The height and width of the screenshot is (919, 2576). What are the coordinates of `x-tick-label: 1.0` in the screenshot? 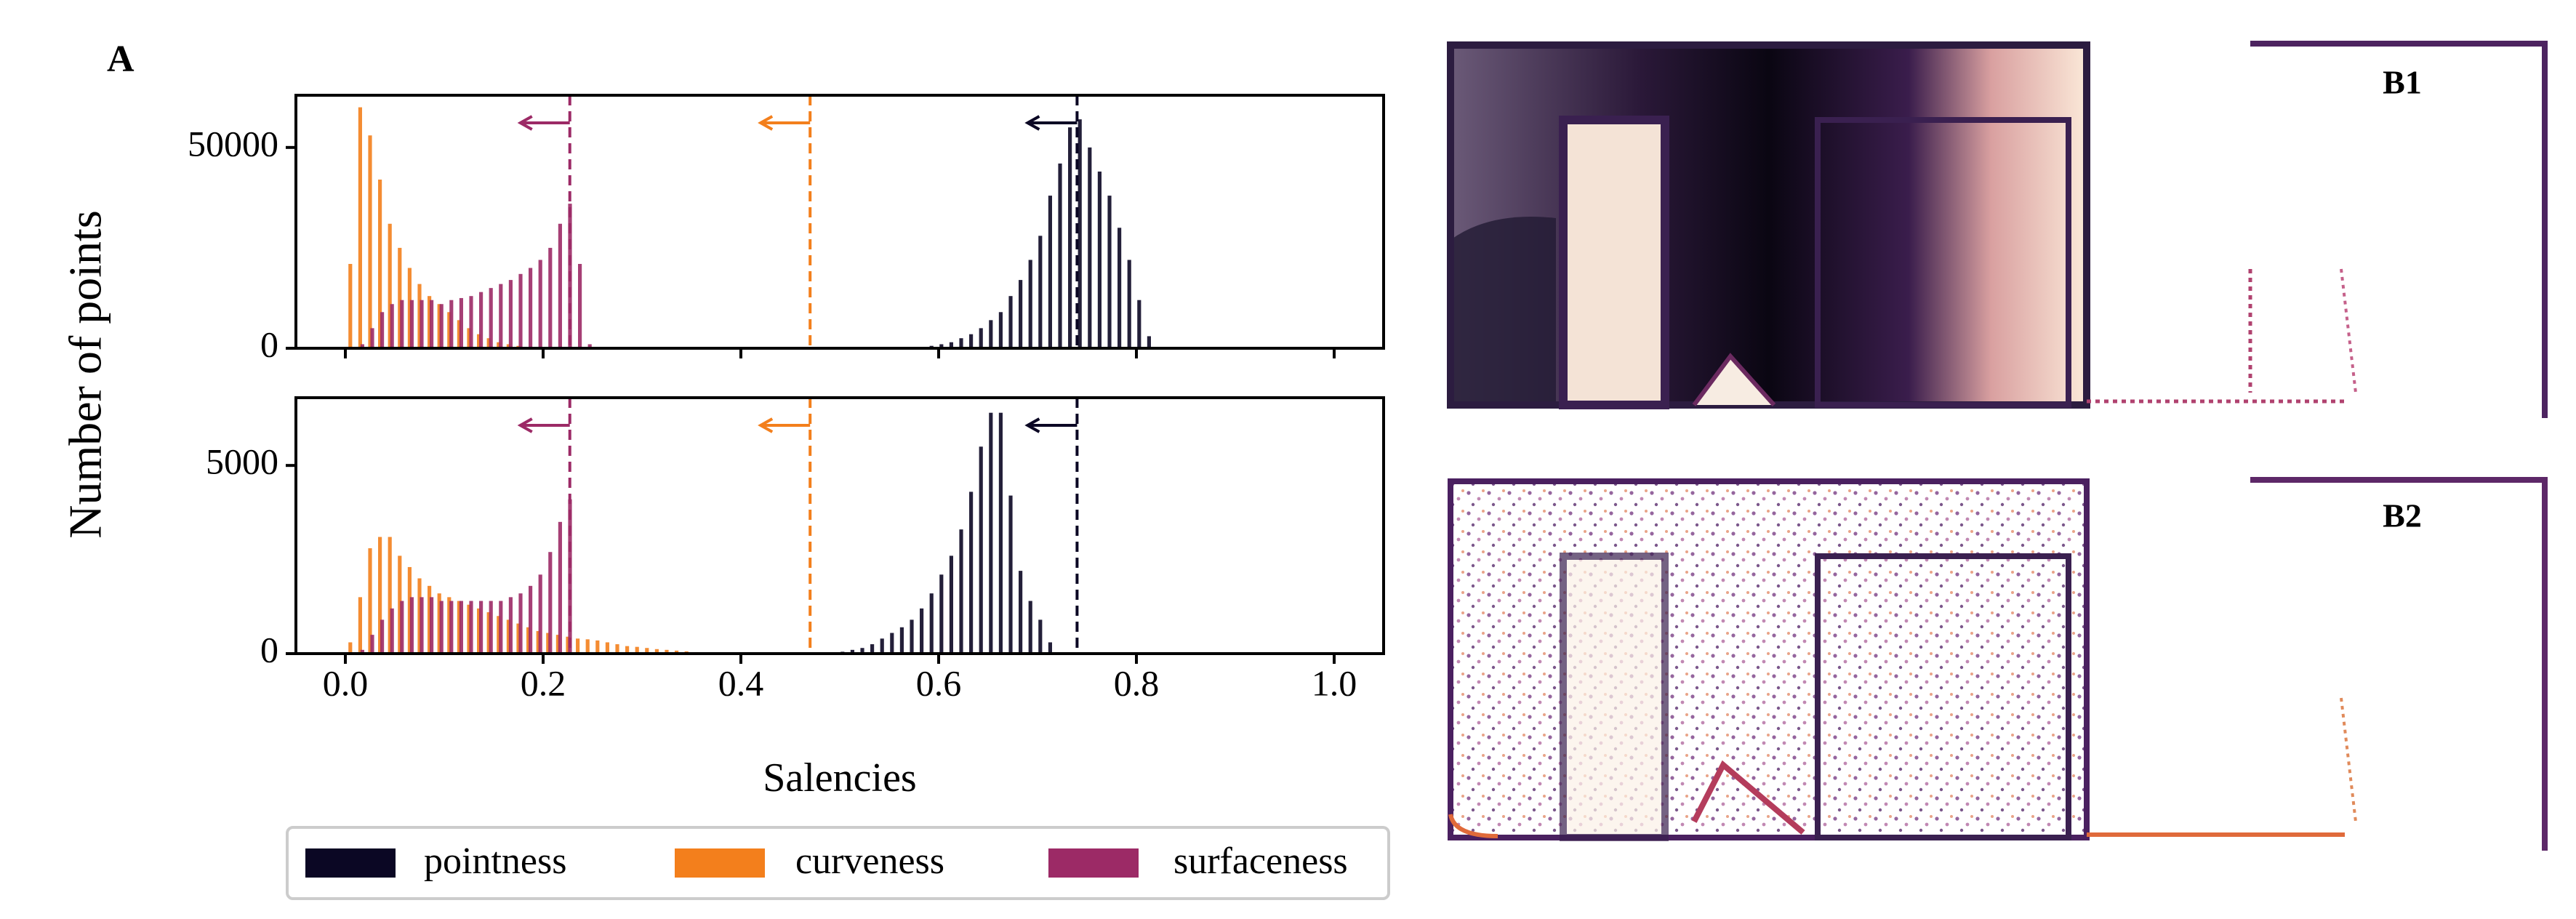 It's located at (1334, 682).